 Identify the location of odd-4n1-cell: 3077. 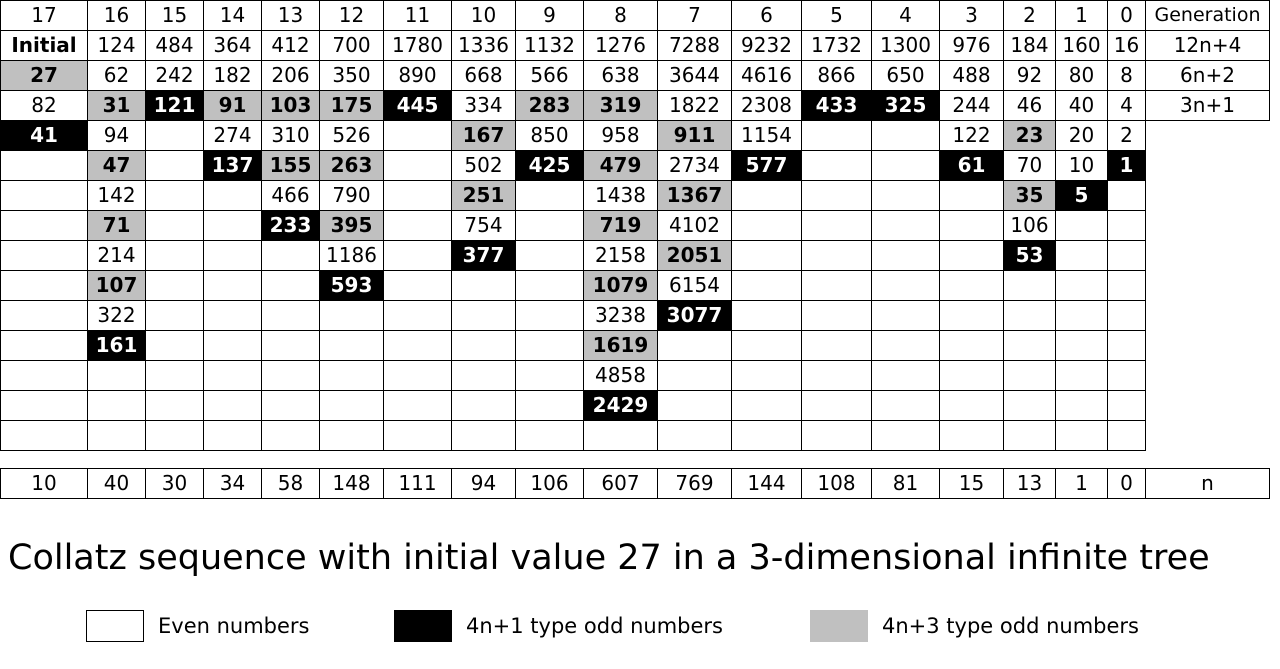
(694, 315).